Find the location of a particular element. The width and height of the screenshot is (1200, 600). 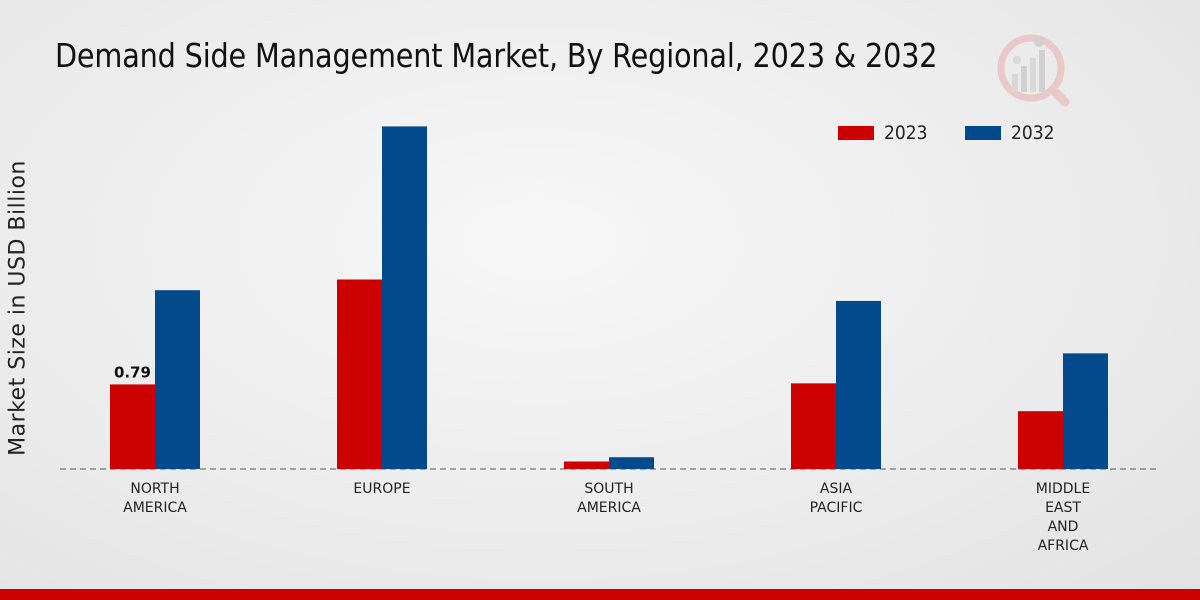

x-tick-label: NORTH AMERICA is located at coordinates (155, 498).